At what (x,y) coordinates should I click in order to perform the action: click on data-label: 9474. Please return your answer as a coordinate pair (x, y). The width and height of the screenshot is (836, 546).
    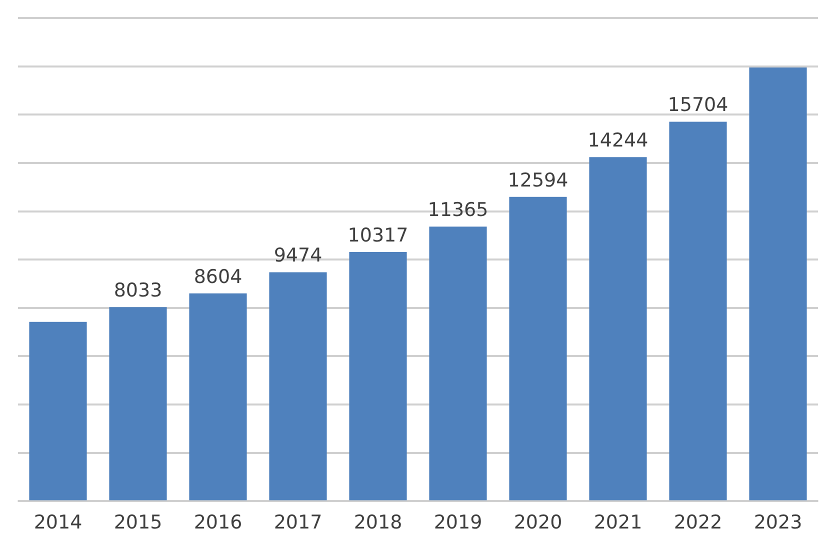
    Looking at the image, I should click on (298, 255).